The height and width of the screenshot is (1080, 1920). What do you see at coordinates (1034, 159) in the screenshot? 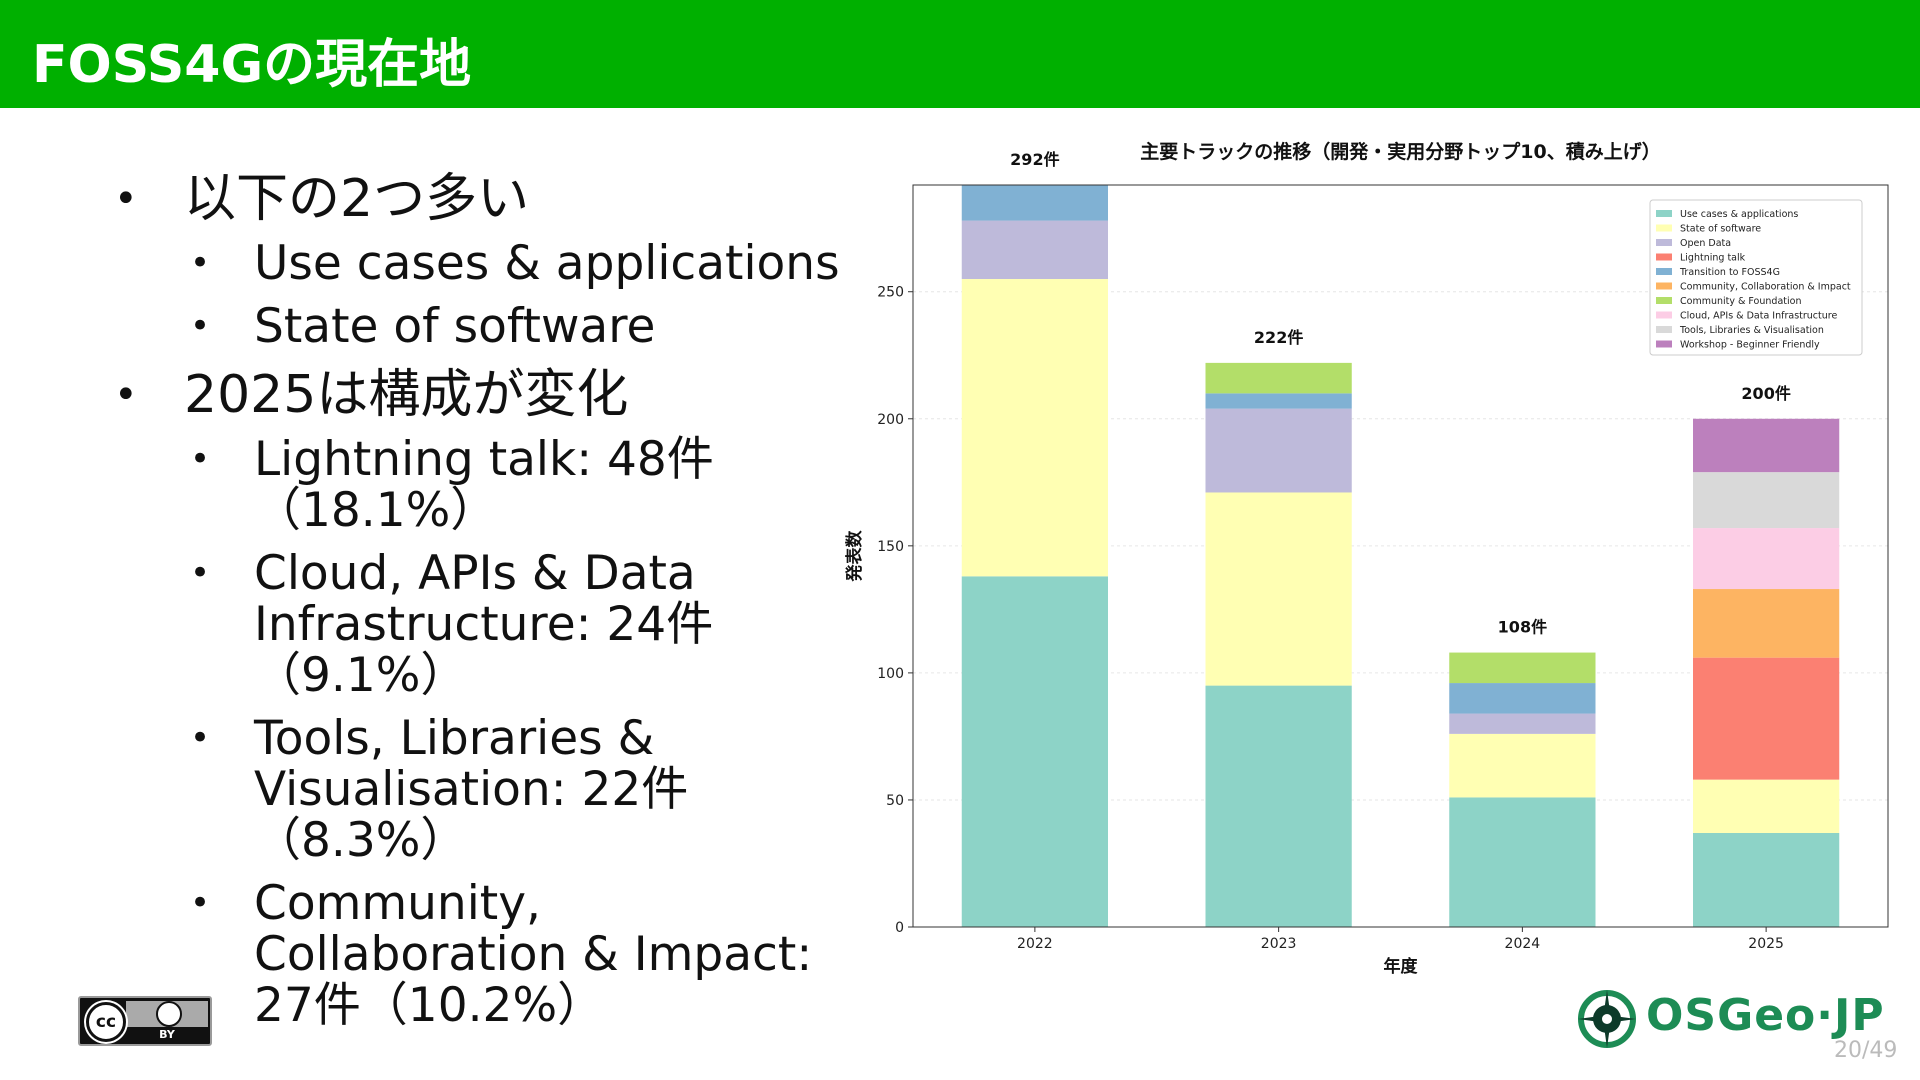
I see `bar-total-label: 292件` at bounding box center [1034, 159].